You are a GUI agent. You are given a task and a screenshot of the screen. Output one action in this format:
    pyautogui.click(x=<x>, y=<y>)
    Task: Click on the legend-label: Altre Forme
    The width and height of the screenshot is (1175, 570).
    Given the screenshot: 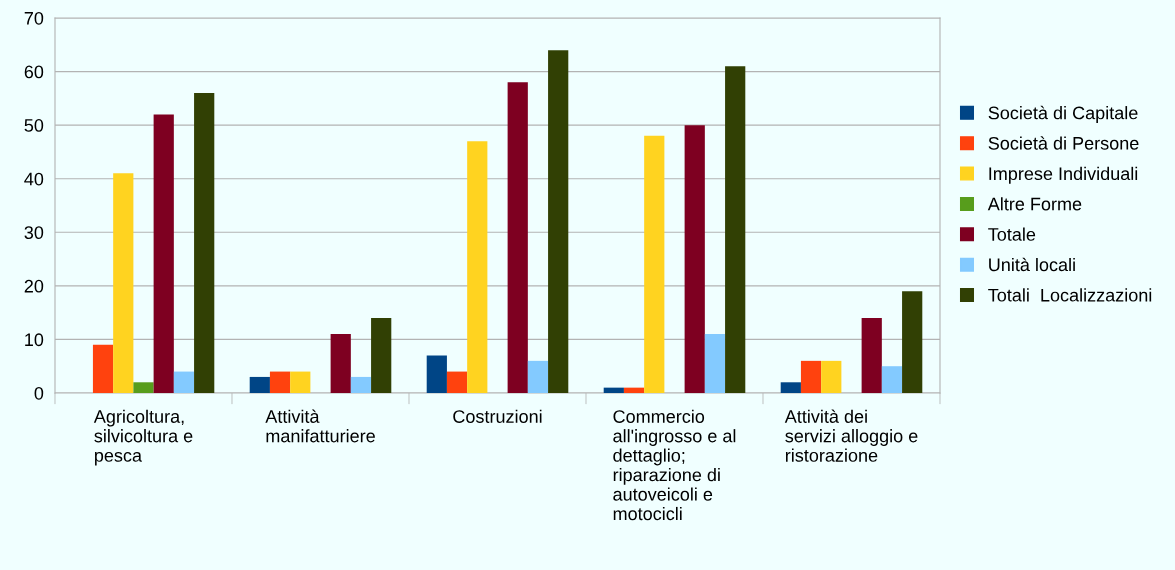 What is the action you would take?
    pyautogui.click(x=1034, y=204)
    